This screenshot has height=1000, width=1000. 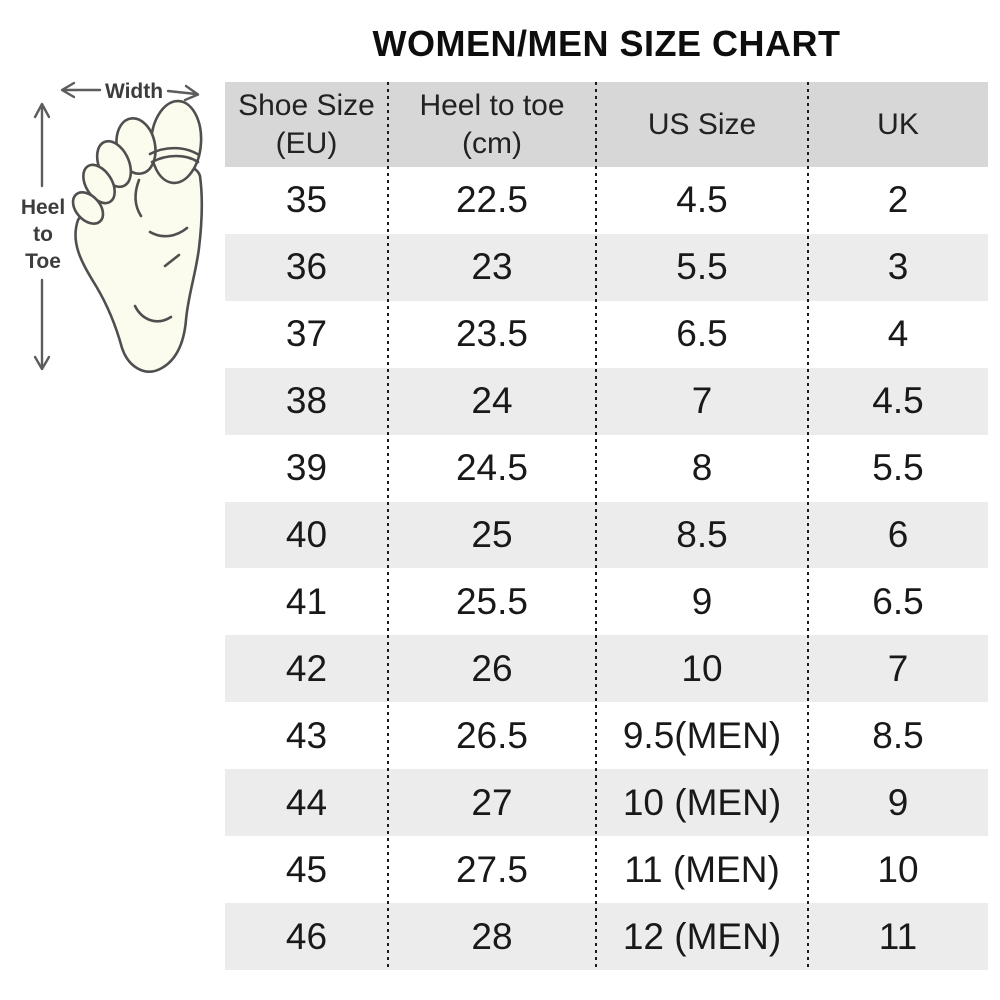 I want to click on table-cell: 43, so click(x=306, y=735).